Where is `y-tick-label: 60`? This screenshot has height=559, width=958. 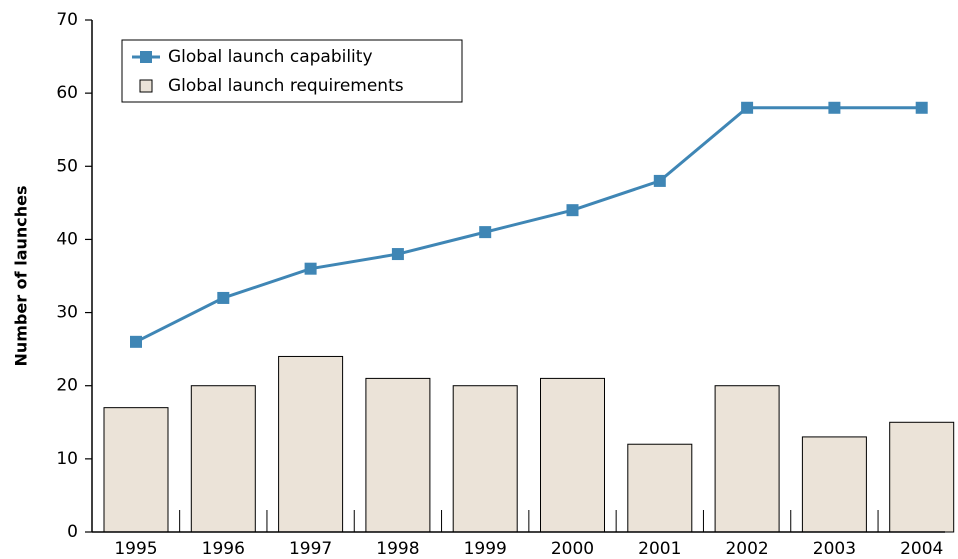
y-tick-label: 60 is located at coordinates (67, 93).